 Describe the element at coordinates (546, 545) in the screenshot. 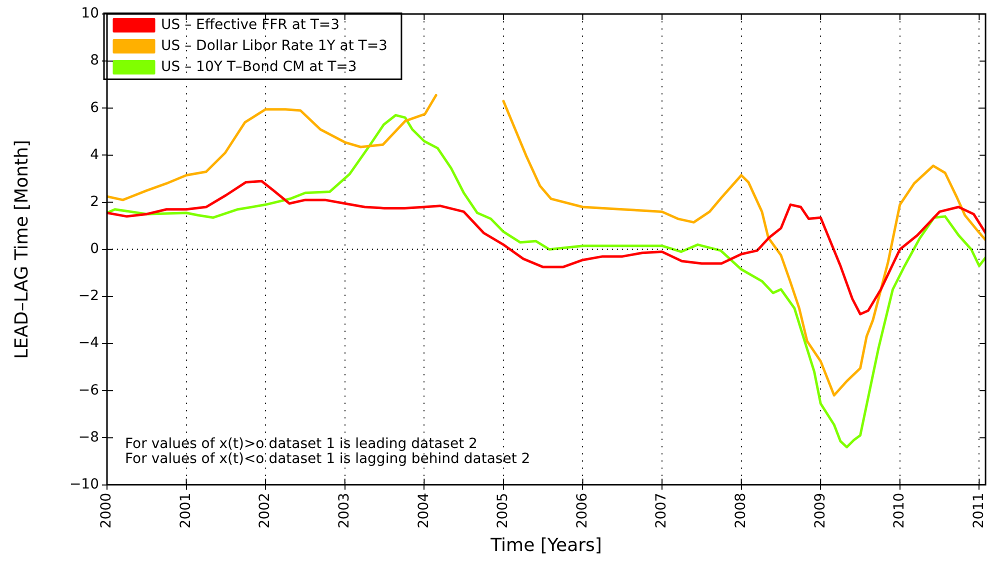

I see `x-axis-title: Time [Years]` at that location.